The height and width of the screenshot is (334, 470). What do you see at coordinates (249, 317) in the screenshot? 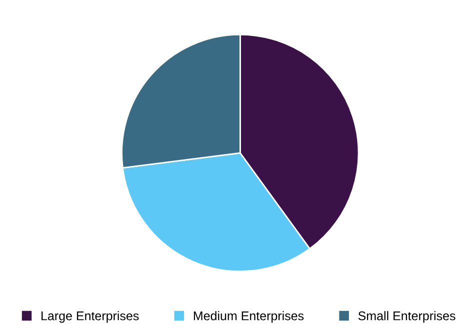
I see `legend-label: Medium Enterprises` at bounding box center [249, 317].